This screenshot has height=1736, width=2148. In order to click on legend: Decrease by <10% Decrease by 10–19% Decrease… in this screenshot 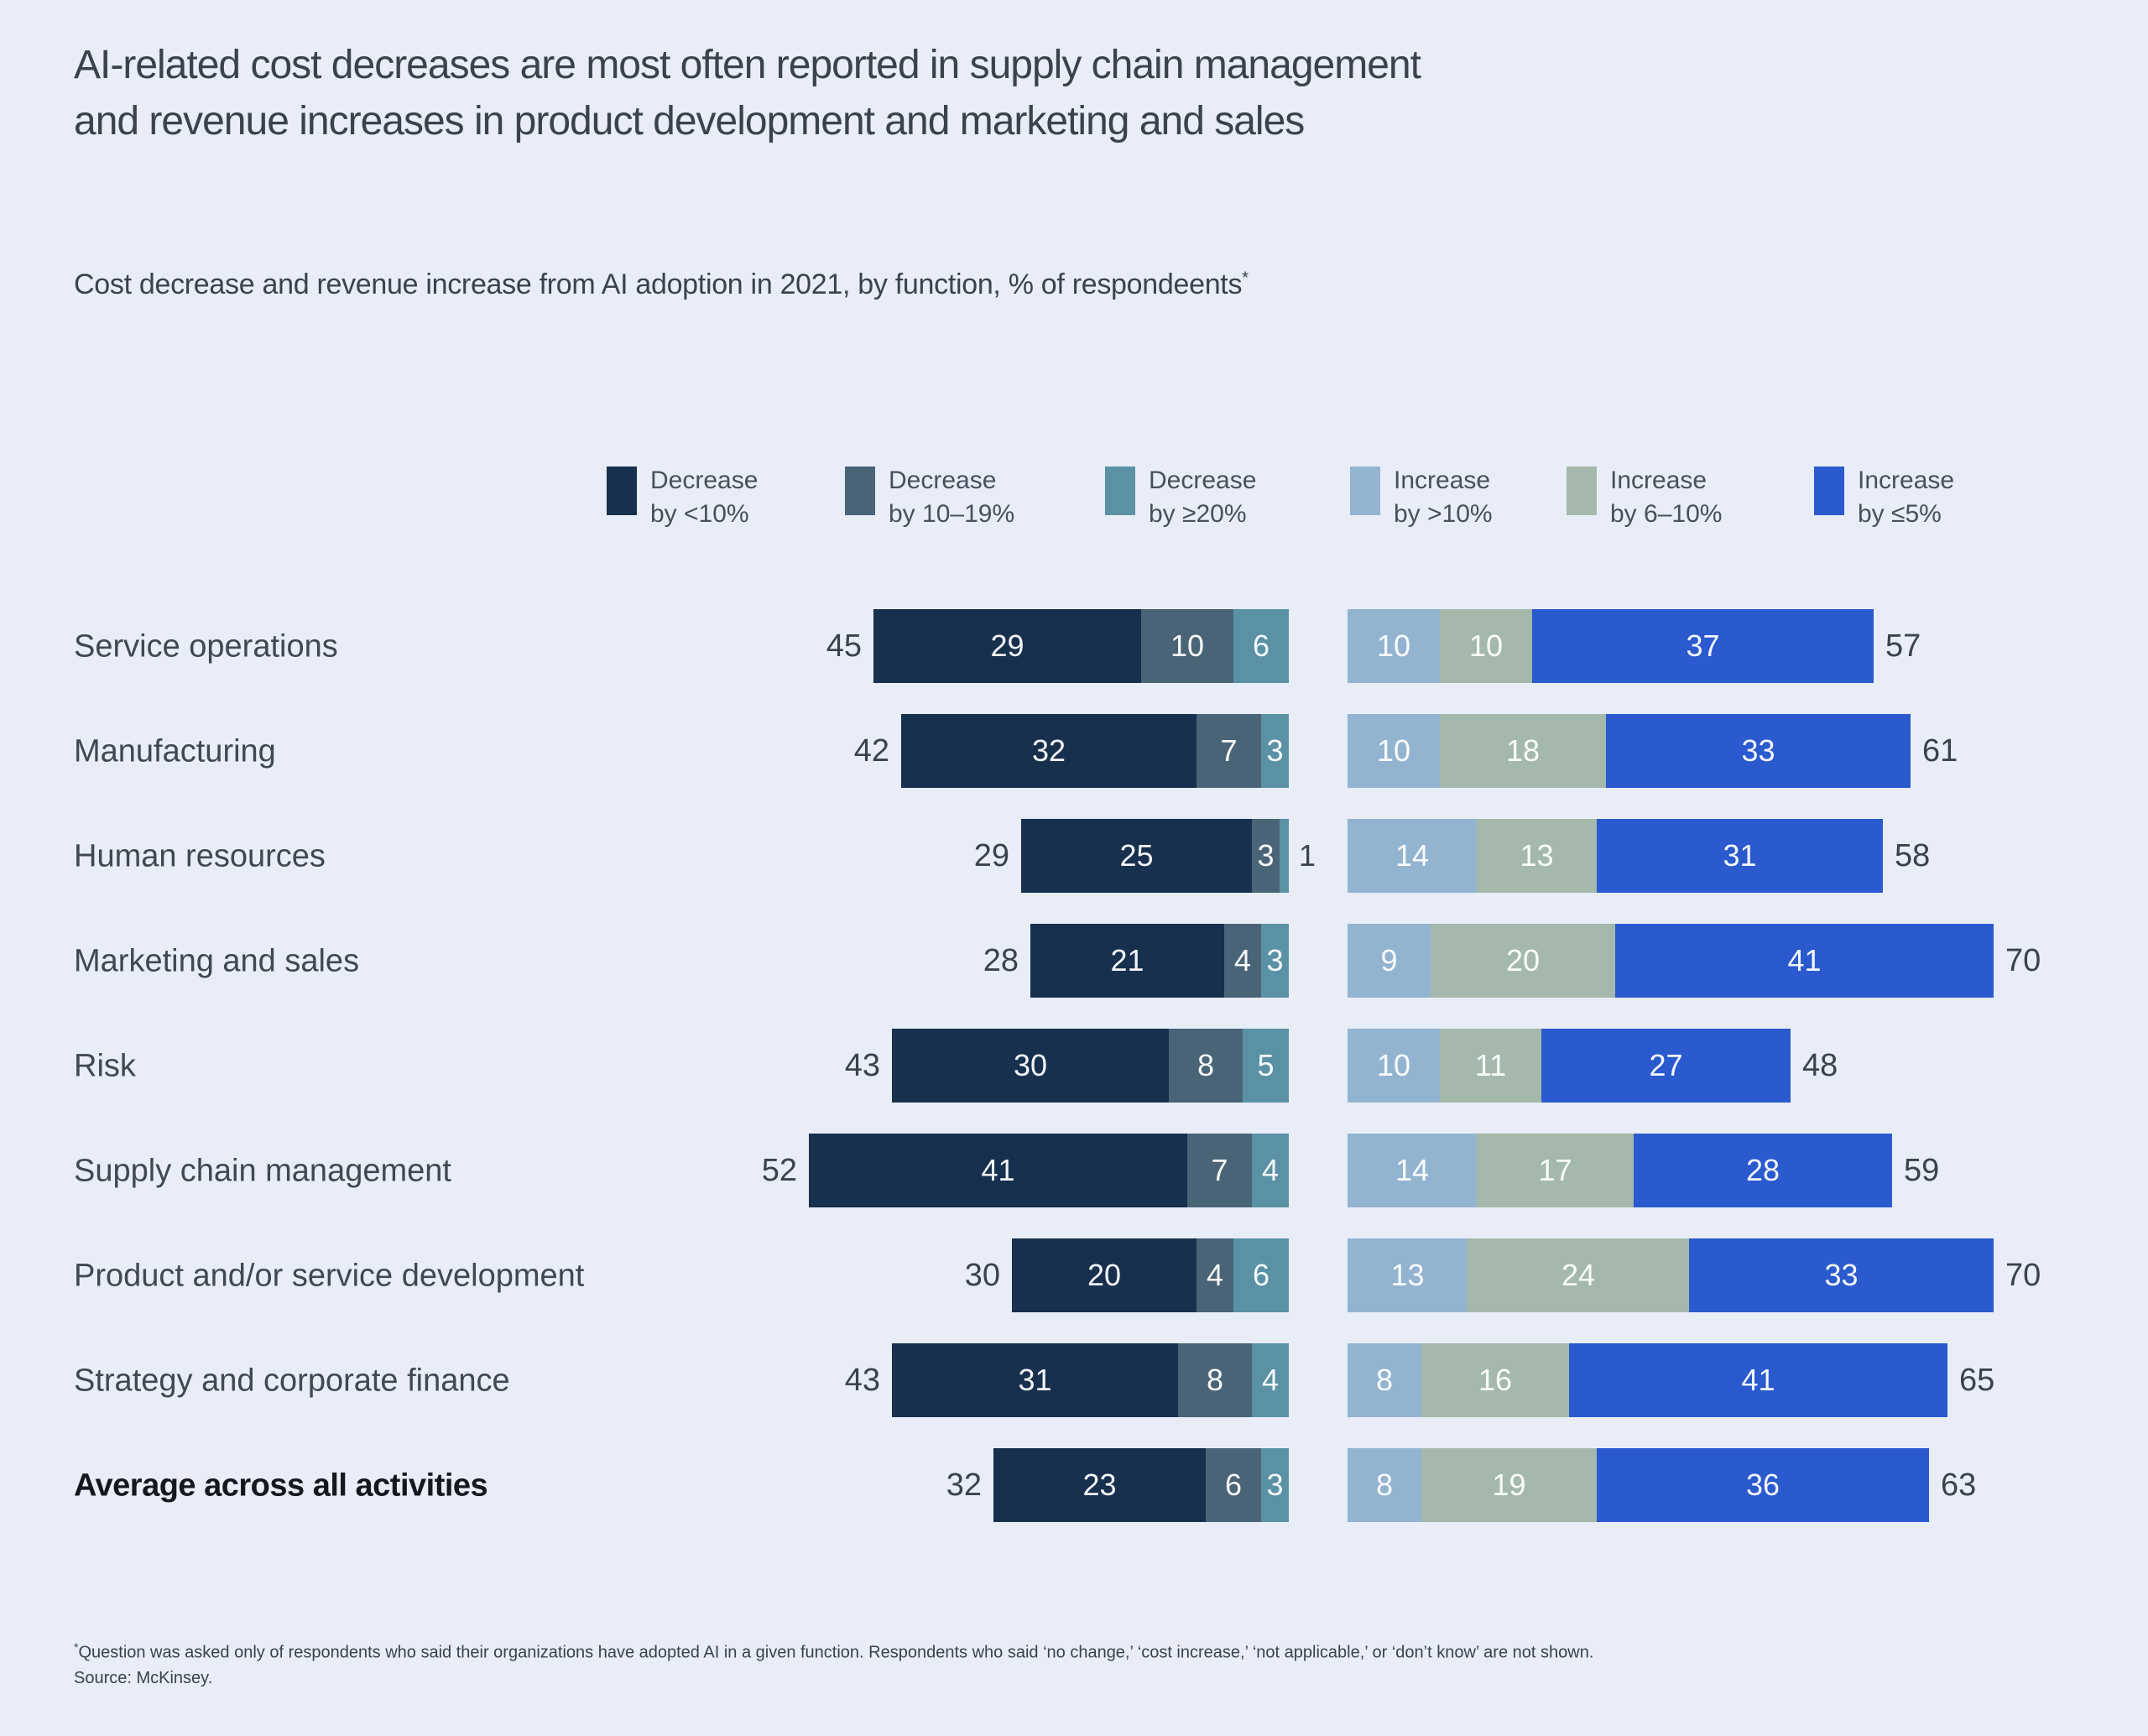, I will do `click(1074, 510)`.